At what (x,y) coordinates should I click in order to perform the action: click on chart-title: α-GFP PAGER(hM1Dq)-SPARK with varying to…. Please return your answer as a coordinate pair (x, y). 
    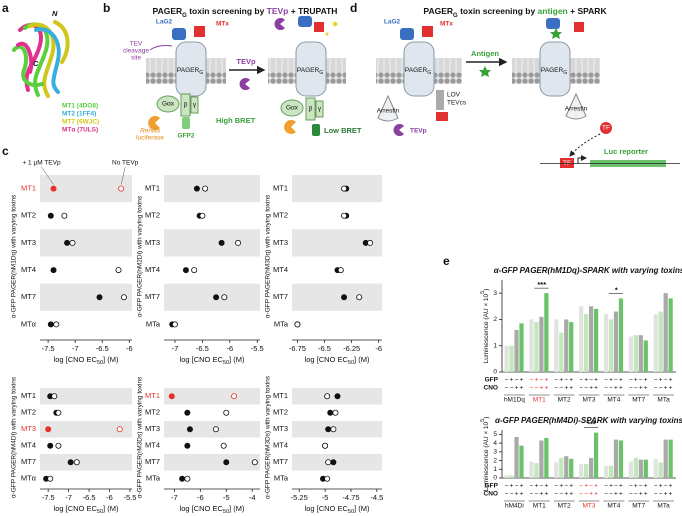
    Looking at the image, I should click on (588, 270).